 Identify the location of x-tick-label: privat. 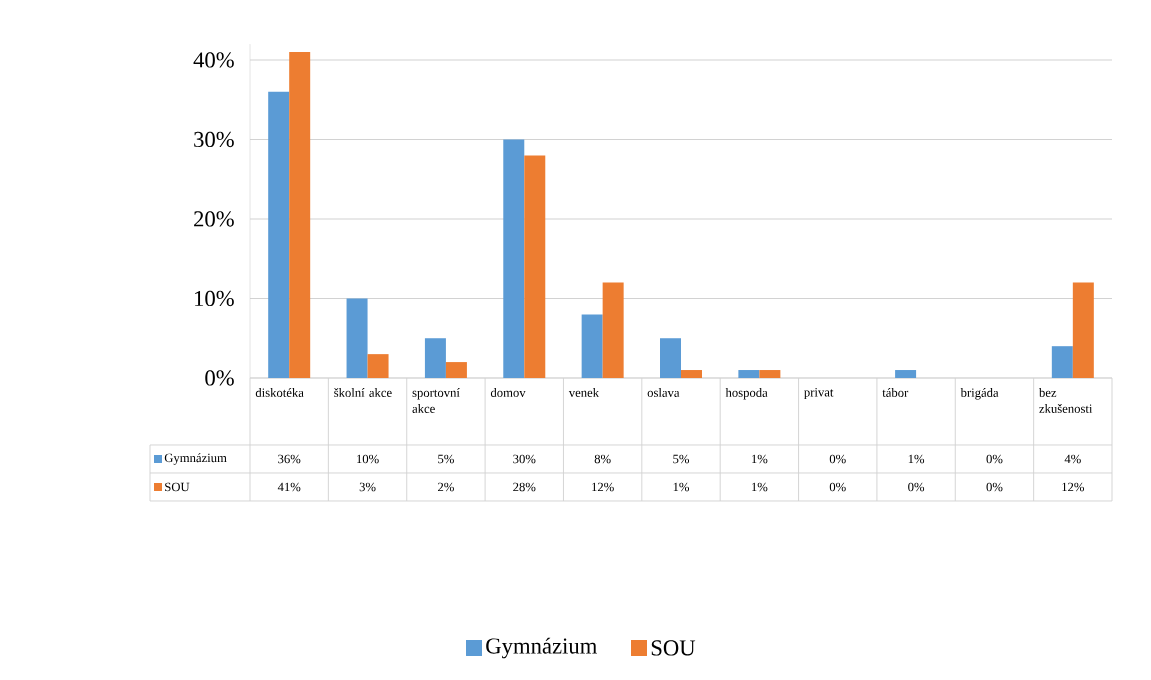
(819, 394).